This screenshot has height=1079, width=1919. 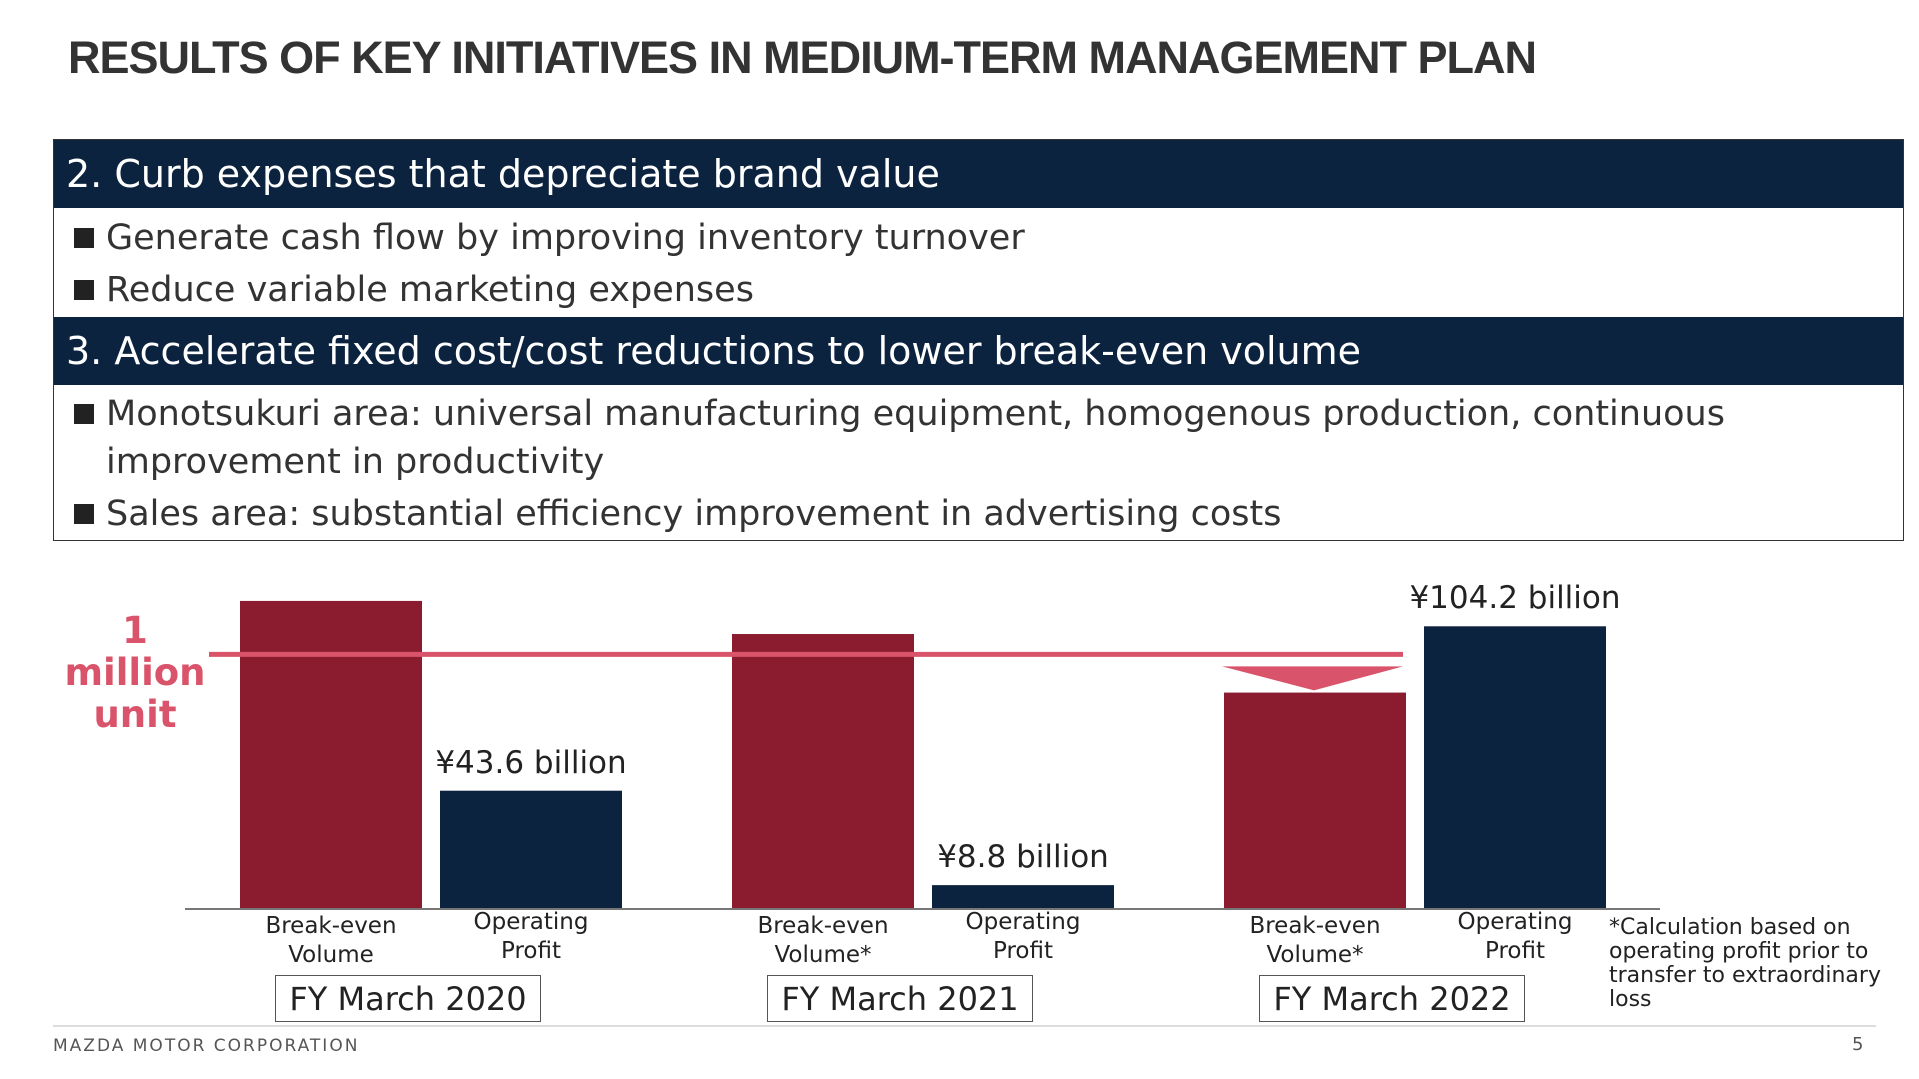 What do you see at coordinates (1392, 998) in the screenshot?
I see `group-label: FY March 2022` at bounding box center [1392, 998].